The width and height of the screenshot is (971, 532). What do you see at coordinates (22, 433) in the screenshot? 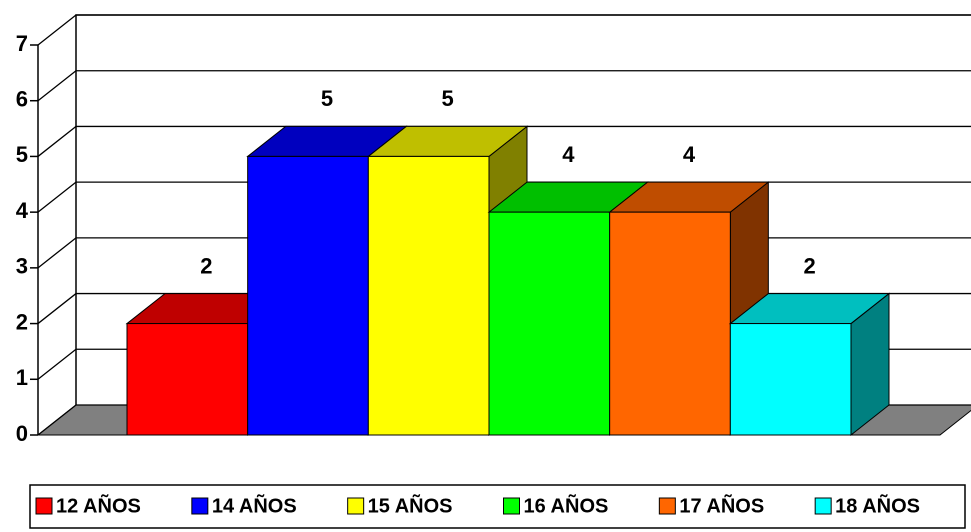
I see `y-tick-label: 0` at bounding box center [22, 433].